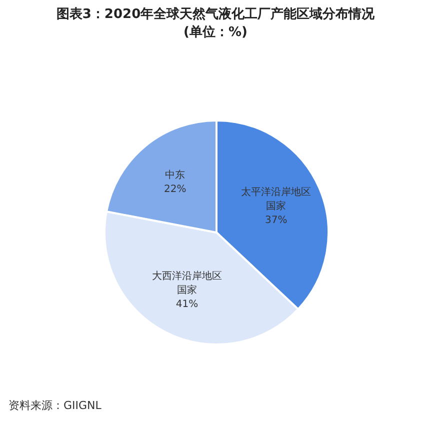  I want to click on slice-label: 大西洋沿岸地区国家, so click(187, 283).